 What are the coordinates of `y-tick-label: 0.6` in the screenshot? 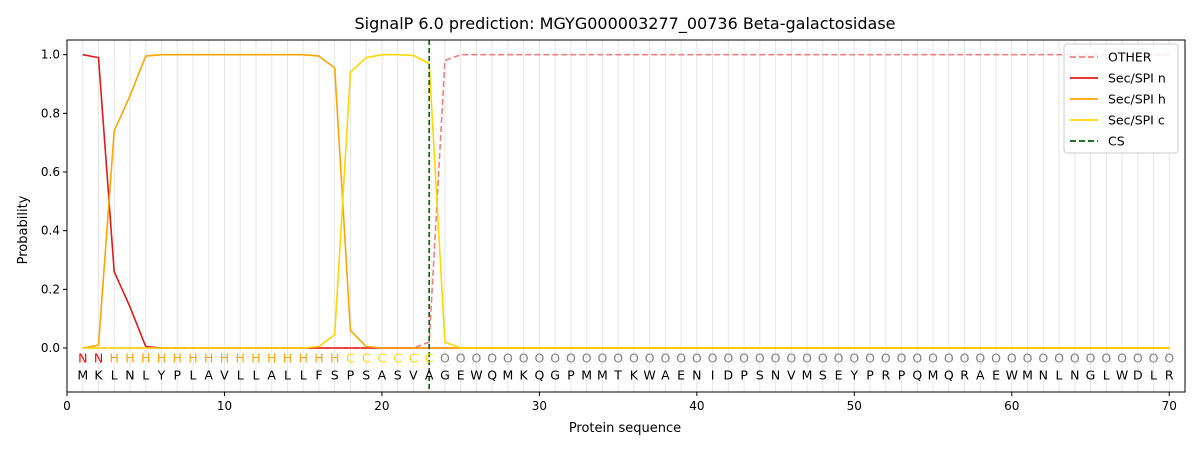 It's located at (50, 172).